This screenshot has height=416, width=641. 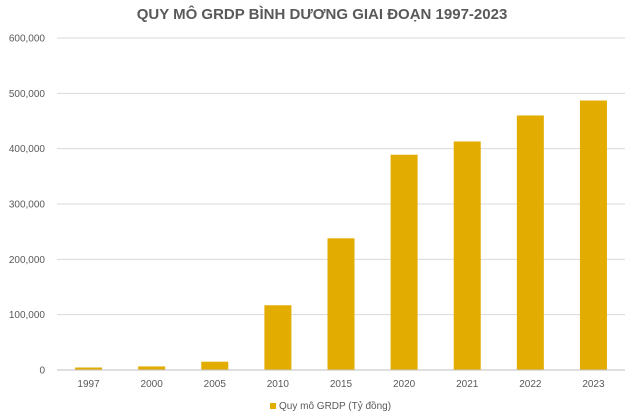 I want to click on x-tick-label: 2005, so click(x=215, y=384).